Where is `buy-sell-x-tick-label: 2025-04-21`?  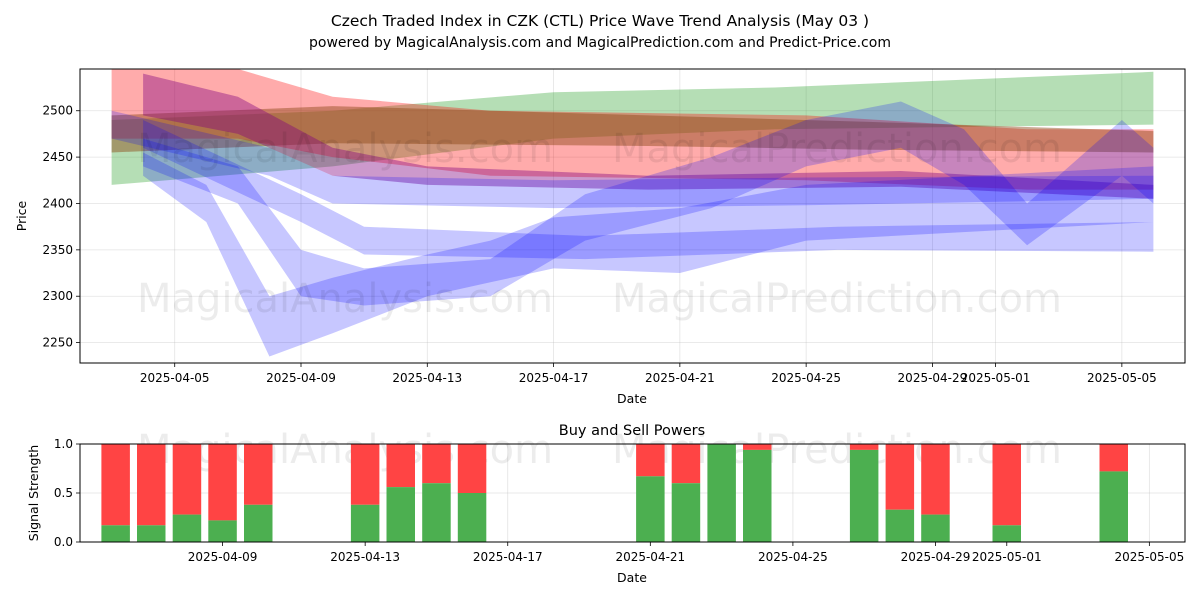 buy-sell-x-tick-label: 2025-04-21 is located at coordinates (650, 557).